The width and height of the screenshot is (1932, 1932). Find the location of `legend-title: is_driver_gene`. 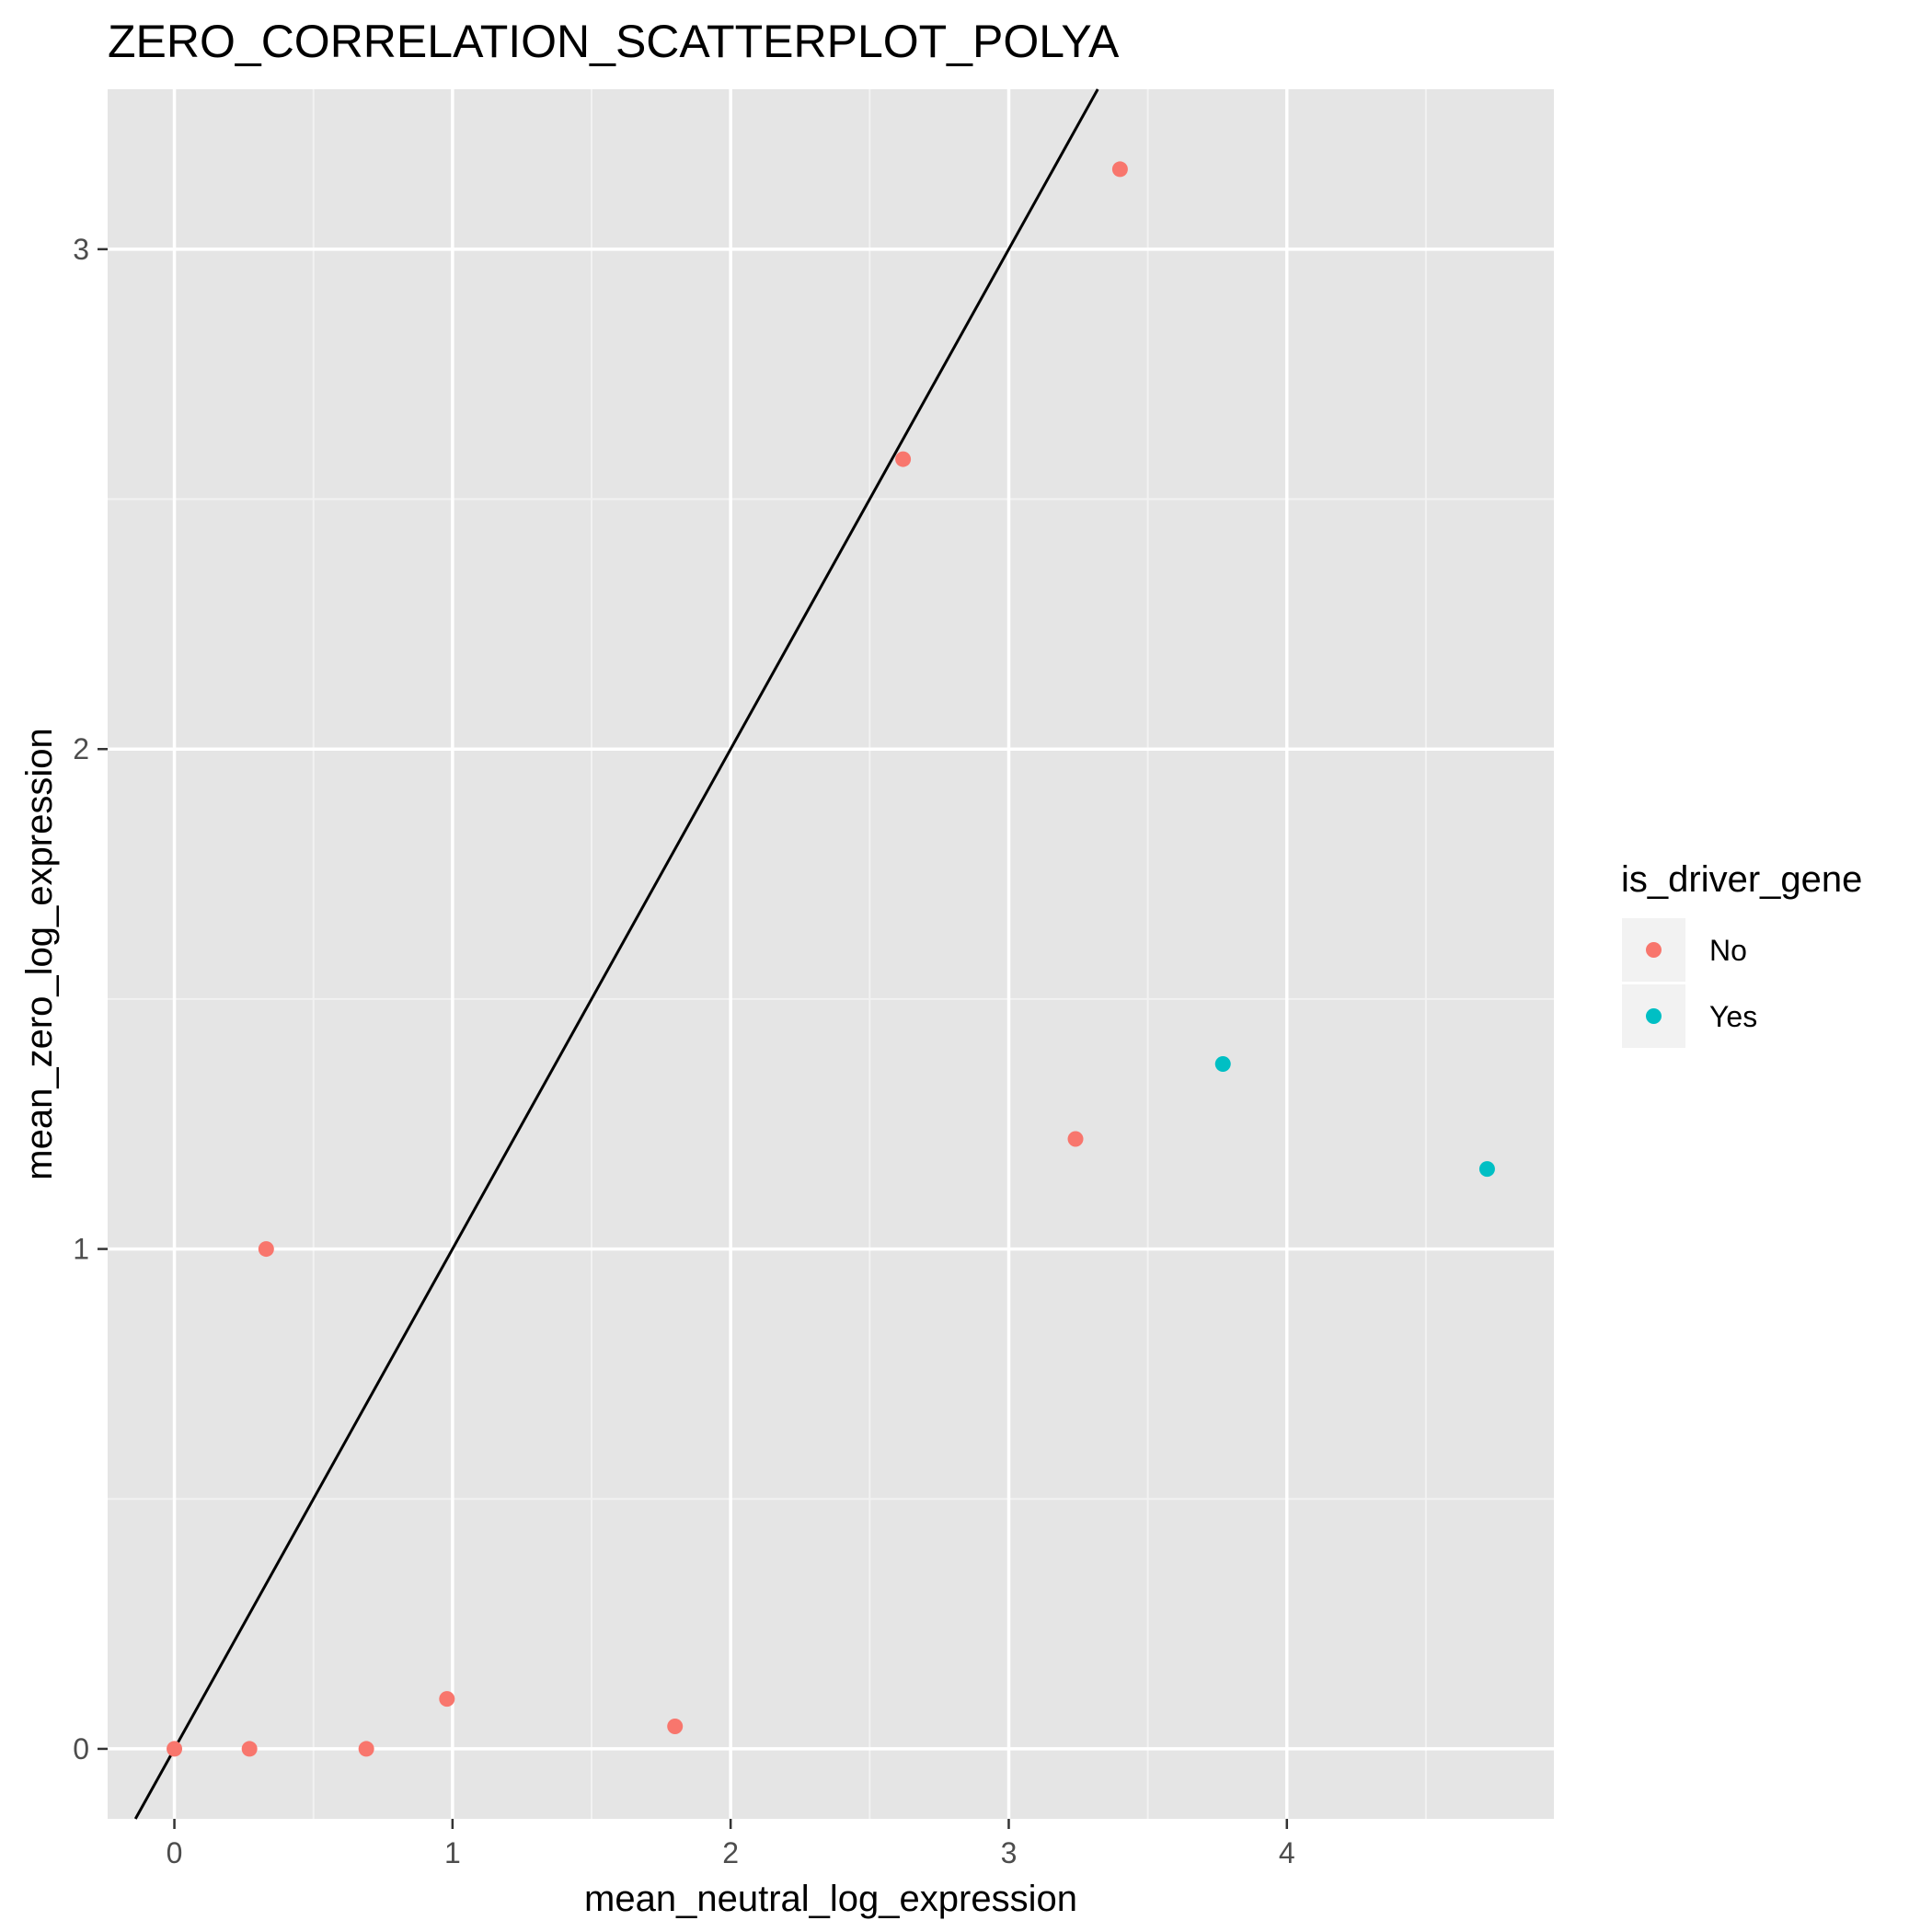

legend-title: is_driver_gene is located at coordinates (1741, 879).